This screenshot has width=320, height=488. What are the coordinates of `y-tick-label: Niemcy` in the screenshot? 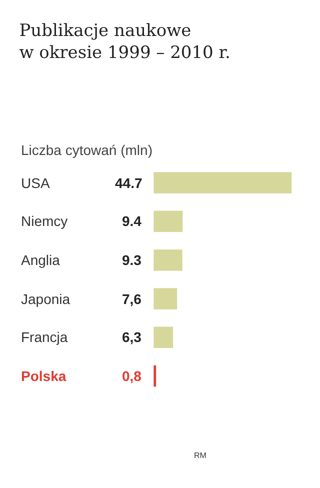 It's located at (44, 221).